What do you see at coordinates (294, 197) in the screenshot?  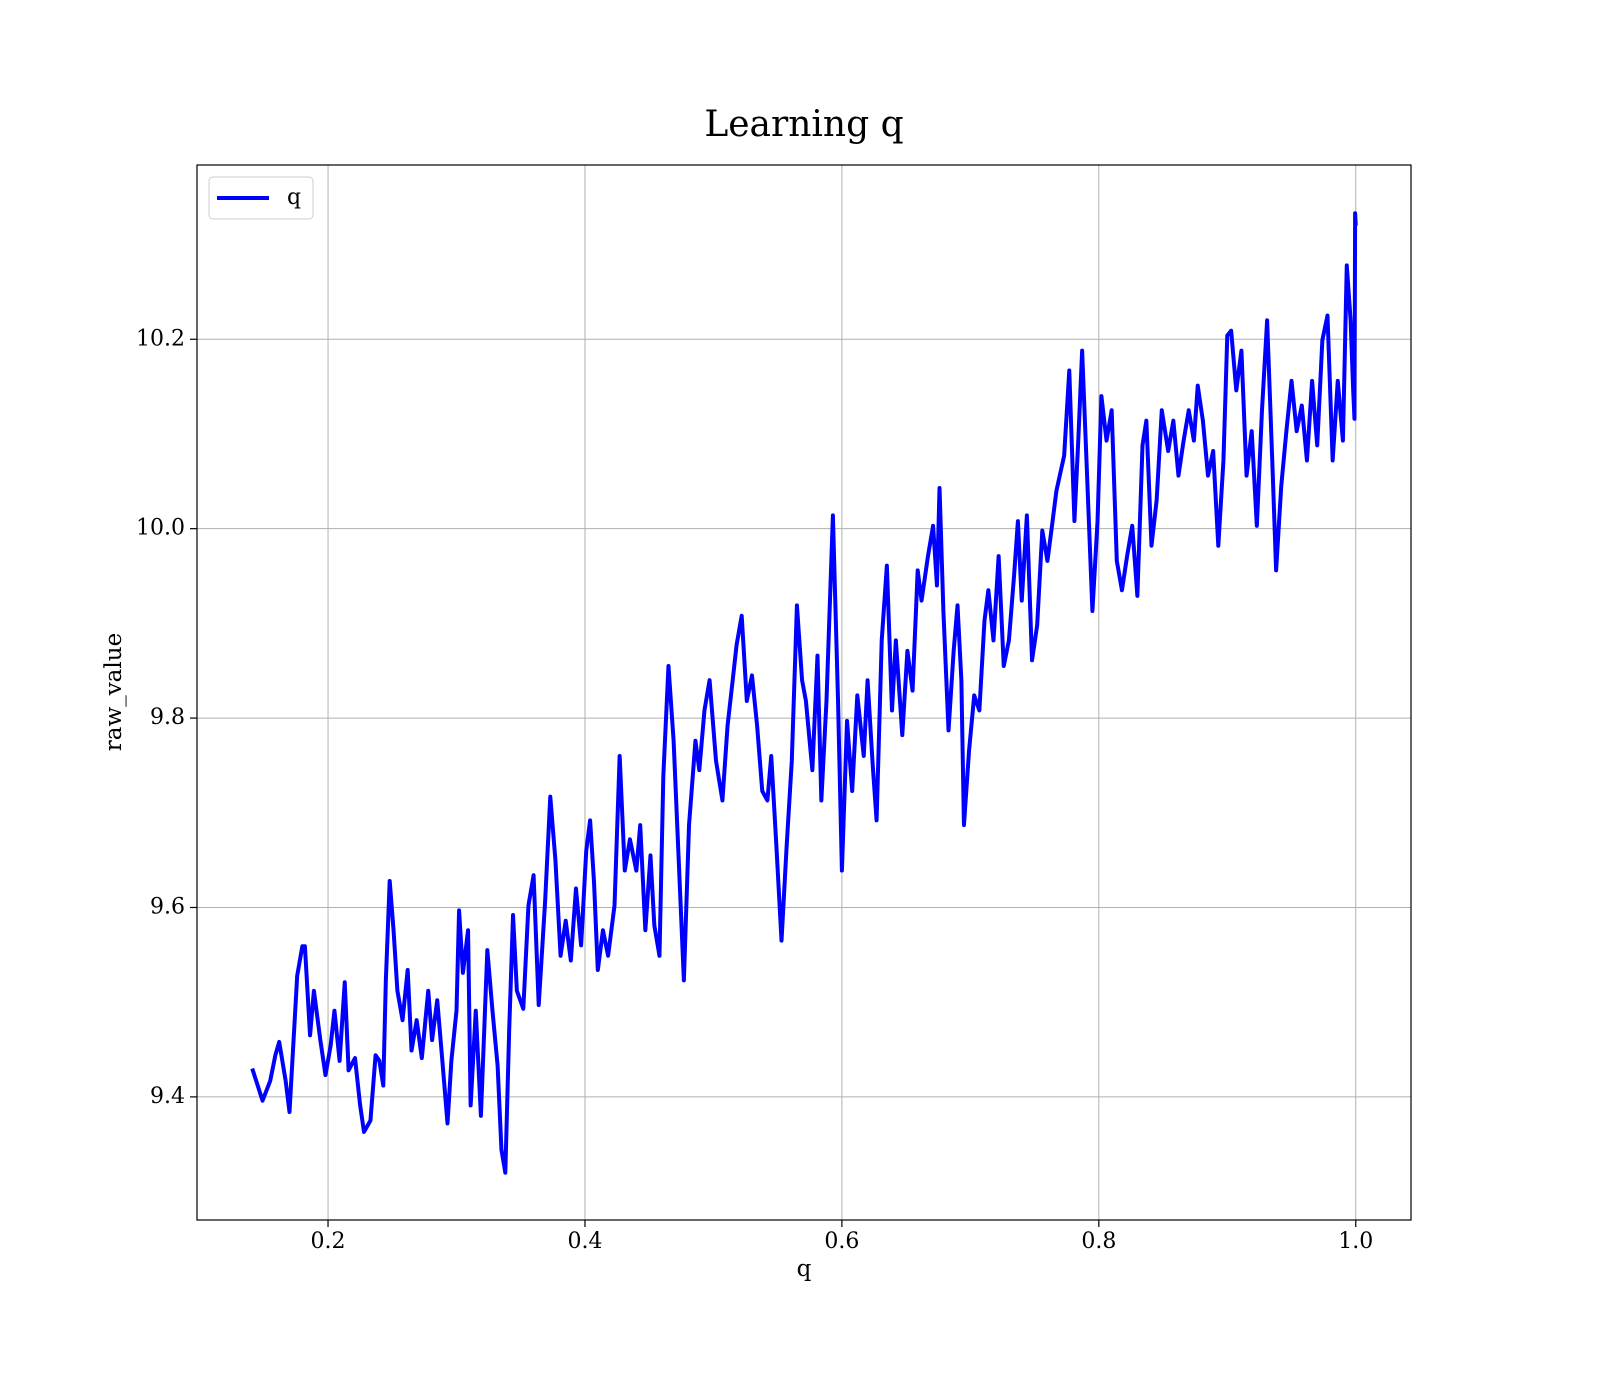 I see `legend-label: q` at bounding box center [294, 197].